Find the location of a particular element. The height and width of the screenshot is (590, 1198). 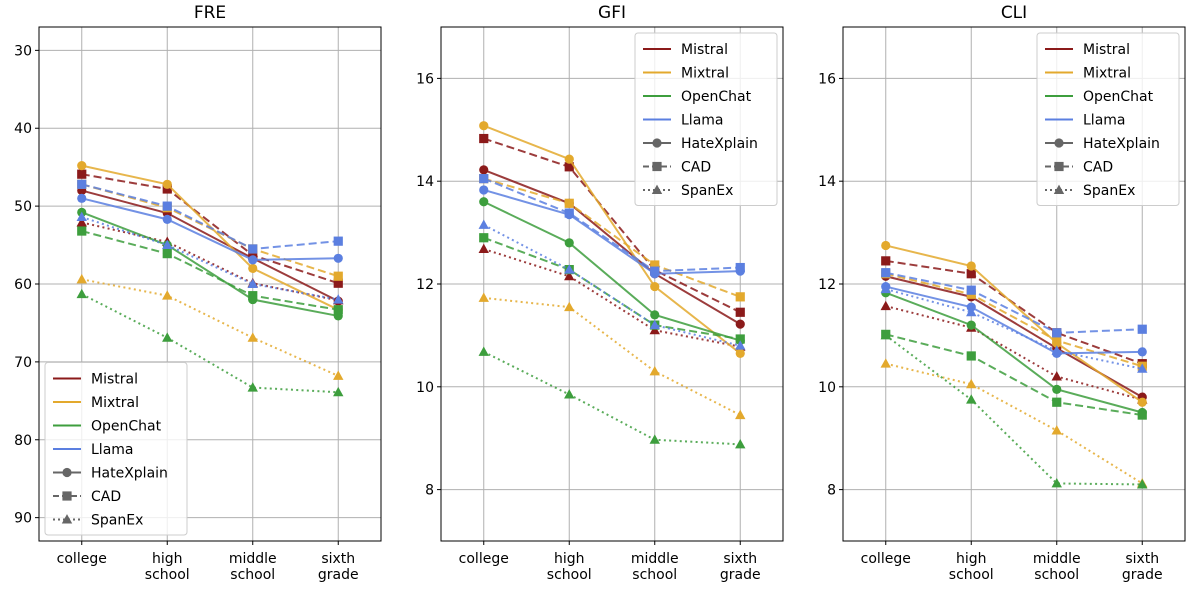

y-tick-label: 80 is located at coordinates (23, 441).